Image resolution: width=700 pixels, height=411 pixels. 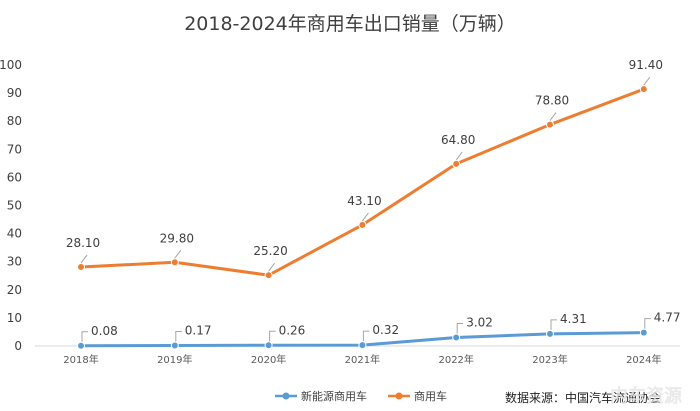 I want to click on data-label: 0.32, so click(x=385, y=330).